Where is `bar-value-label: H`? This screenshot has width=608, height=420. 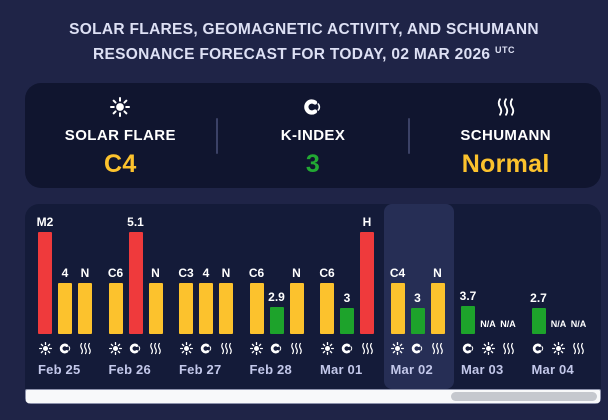 bar-value-label: H is located at coordinates (367, 222).